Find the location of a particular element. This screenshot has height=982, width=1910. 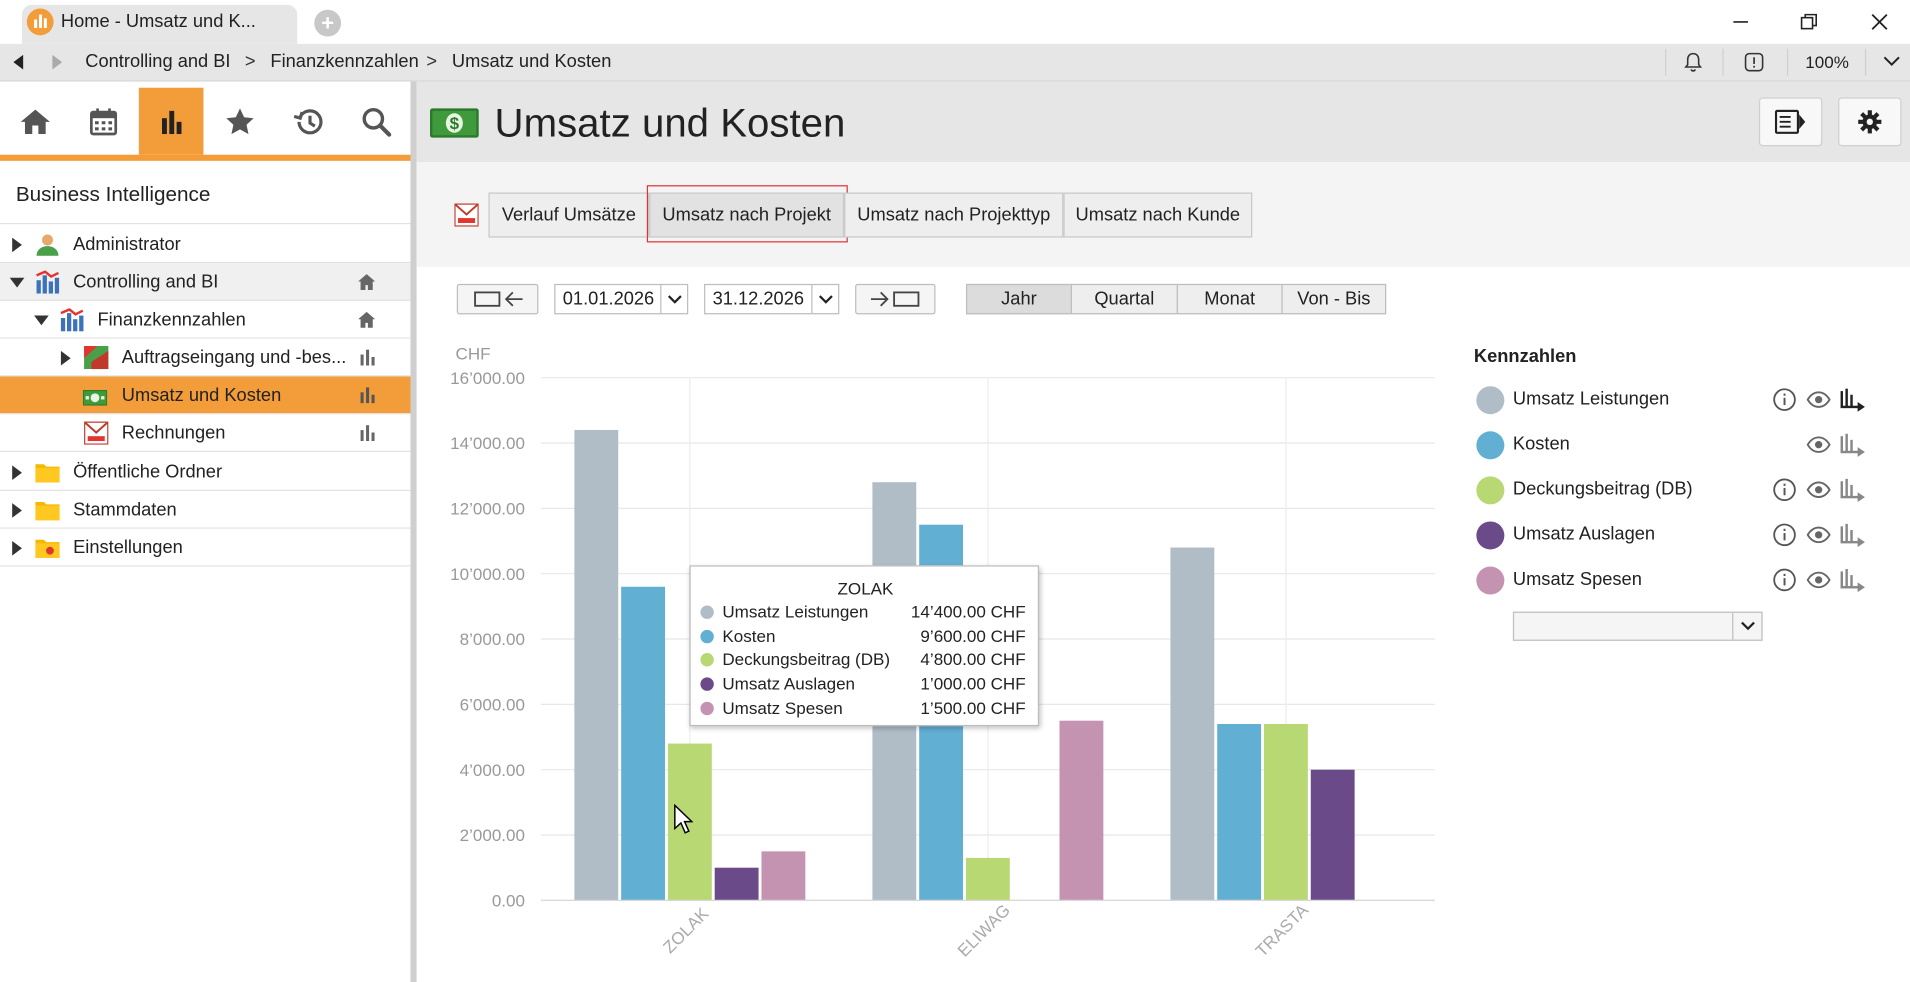

y-tick-label: 2’000.00 is located at coordinates (492, 835).